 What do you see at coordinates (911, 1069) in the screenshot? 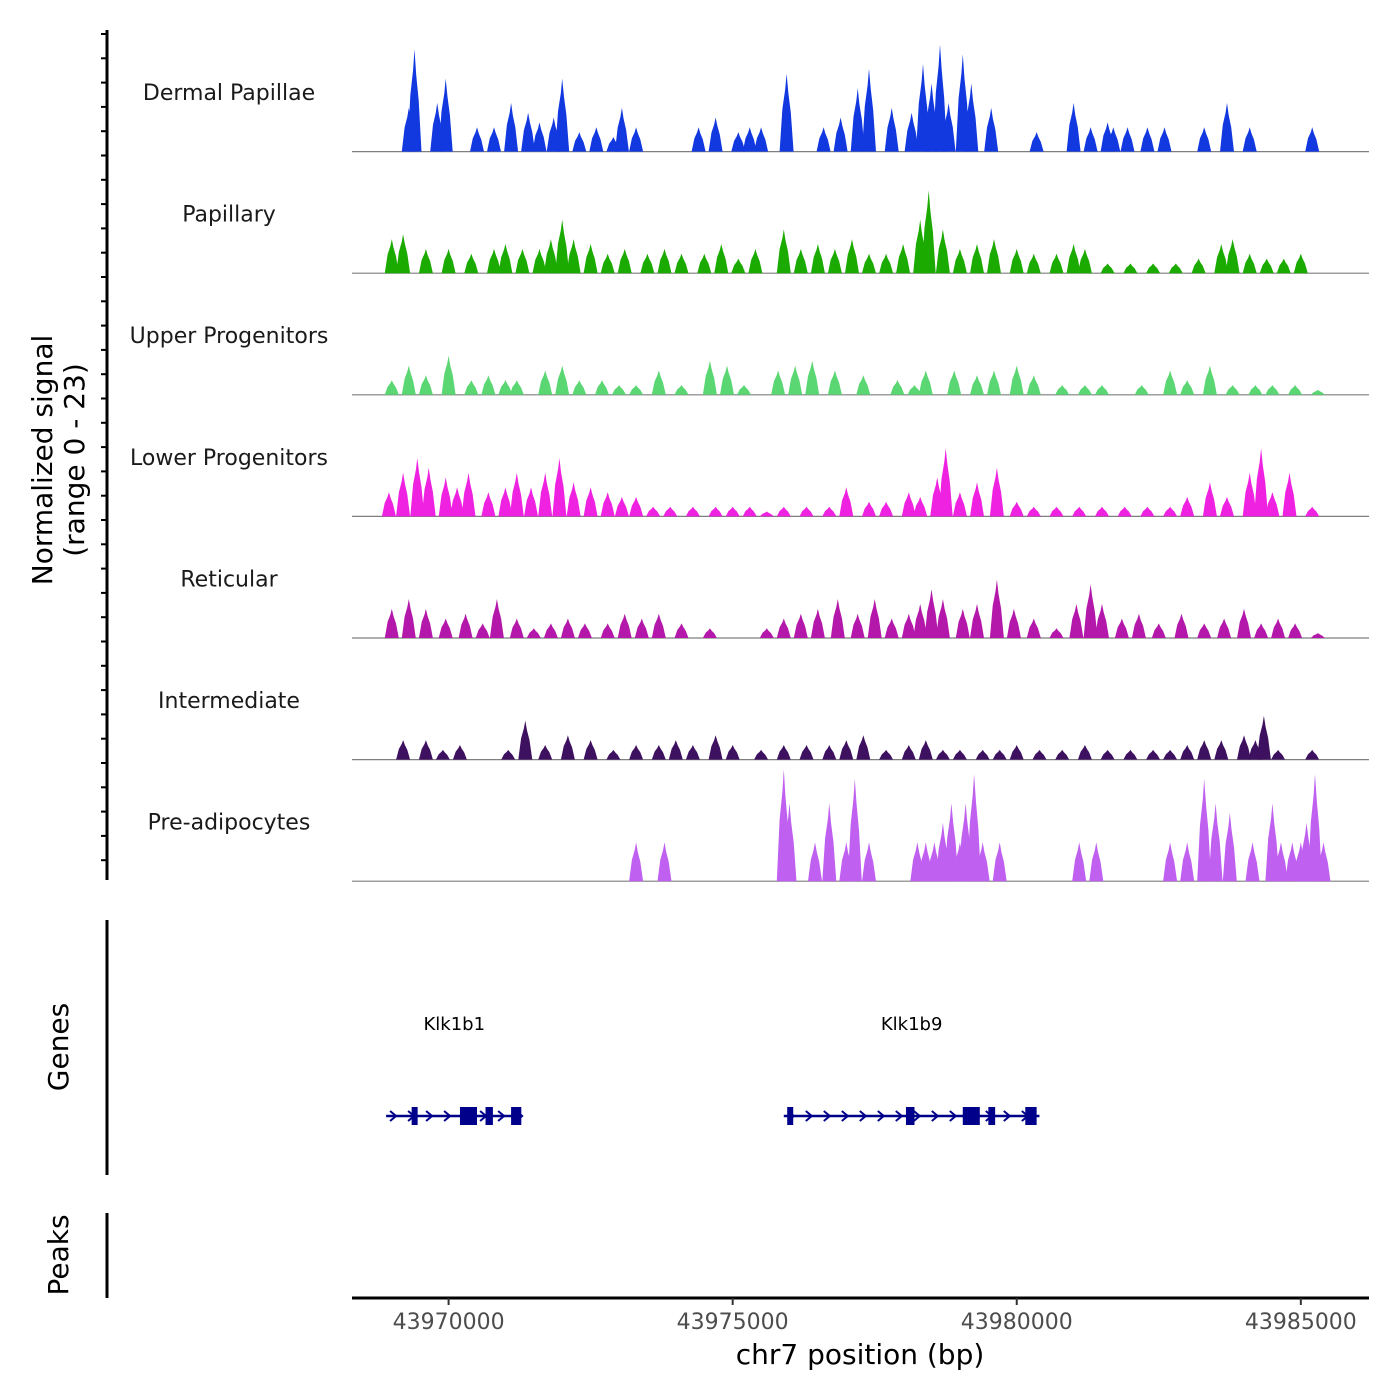
I see `gene-klk1b9: Klk1b9` at bounding box center [911, 1069].